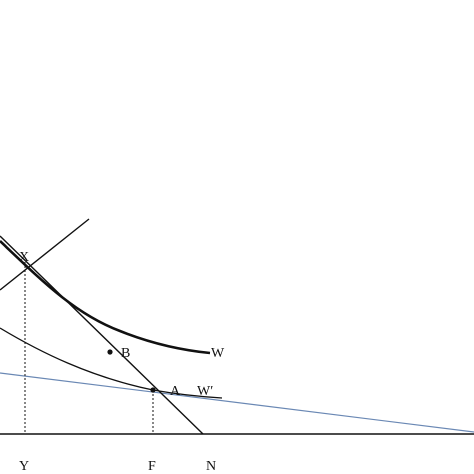  Describe the element at coordinates (205, 391) in the screenshot. I see `label-W-prime: W′` at that location.